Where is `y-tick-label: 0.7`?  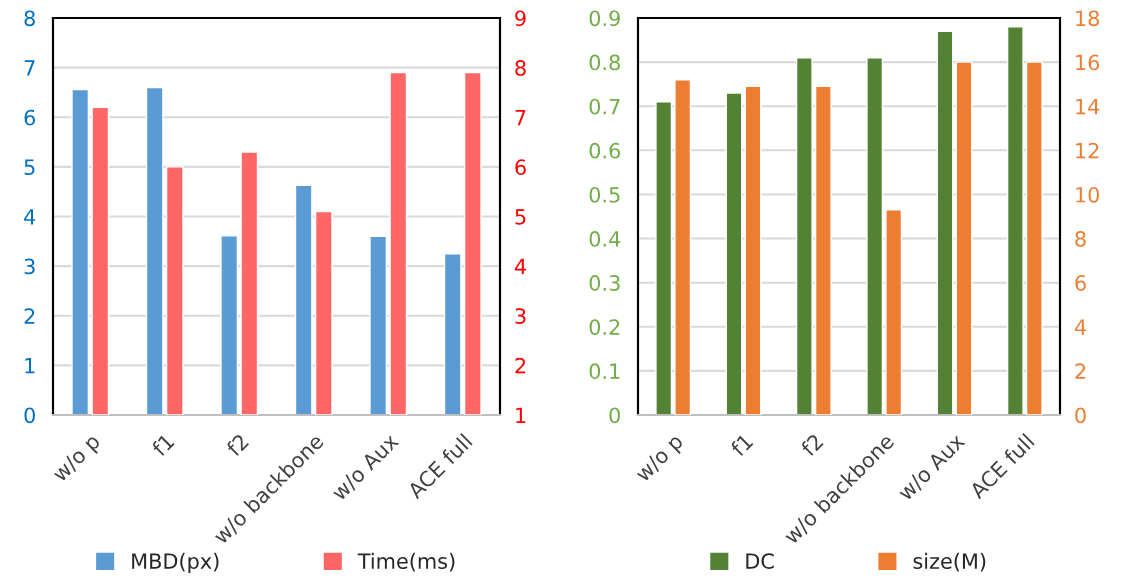 y-tick-label: 0.7 is located at coordinates (604, 106).